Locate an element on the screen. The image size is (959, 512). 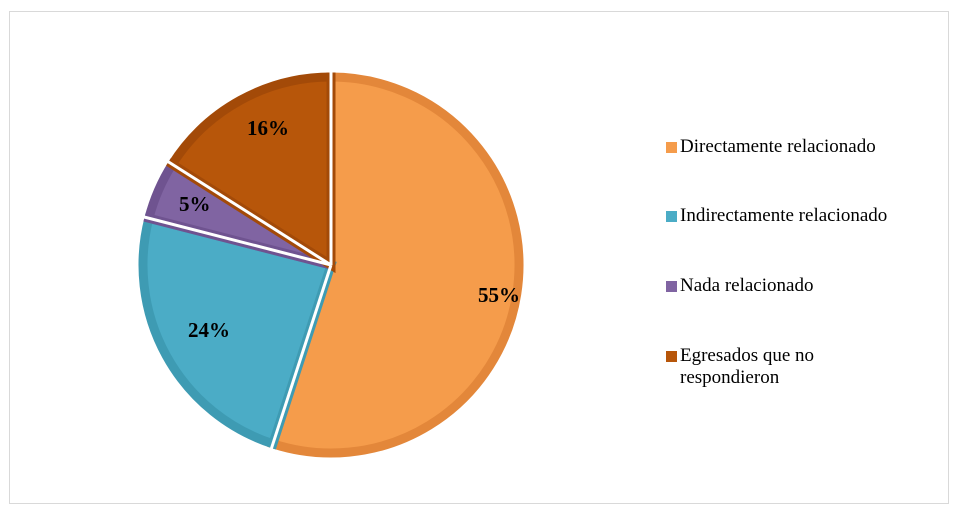
legend-item-nada: Nada relacionado is located at coordinates (803, 286).